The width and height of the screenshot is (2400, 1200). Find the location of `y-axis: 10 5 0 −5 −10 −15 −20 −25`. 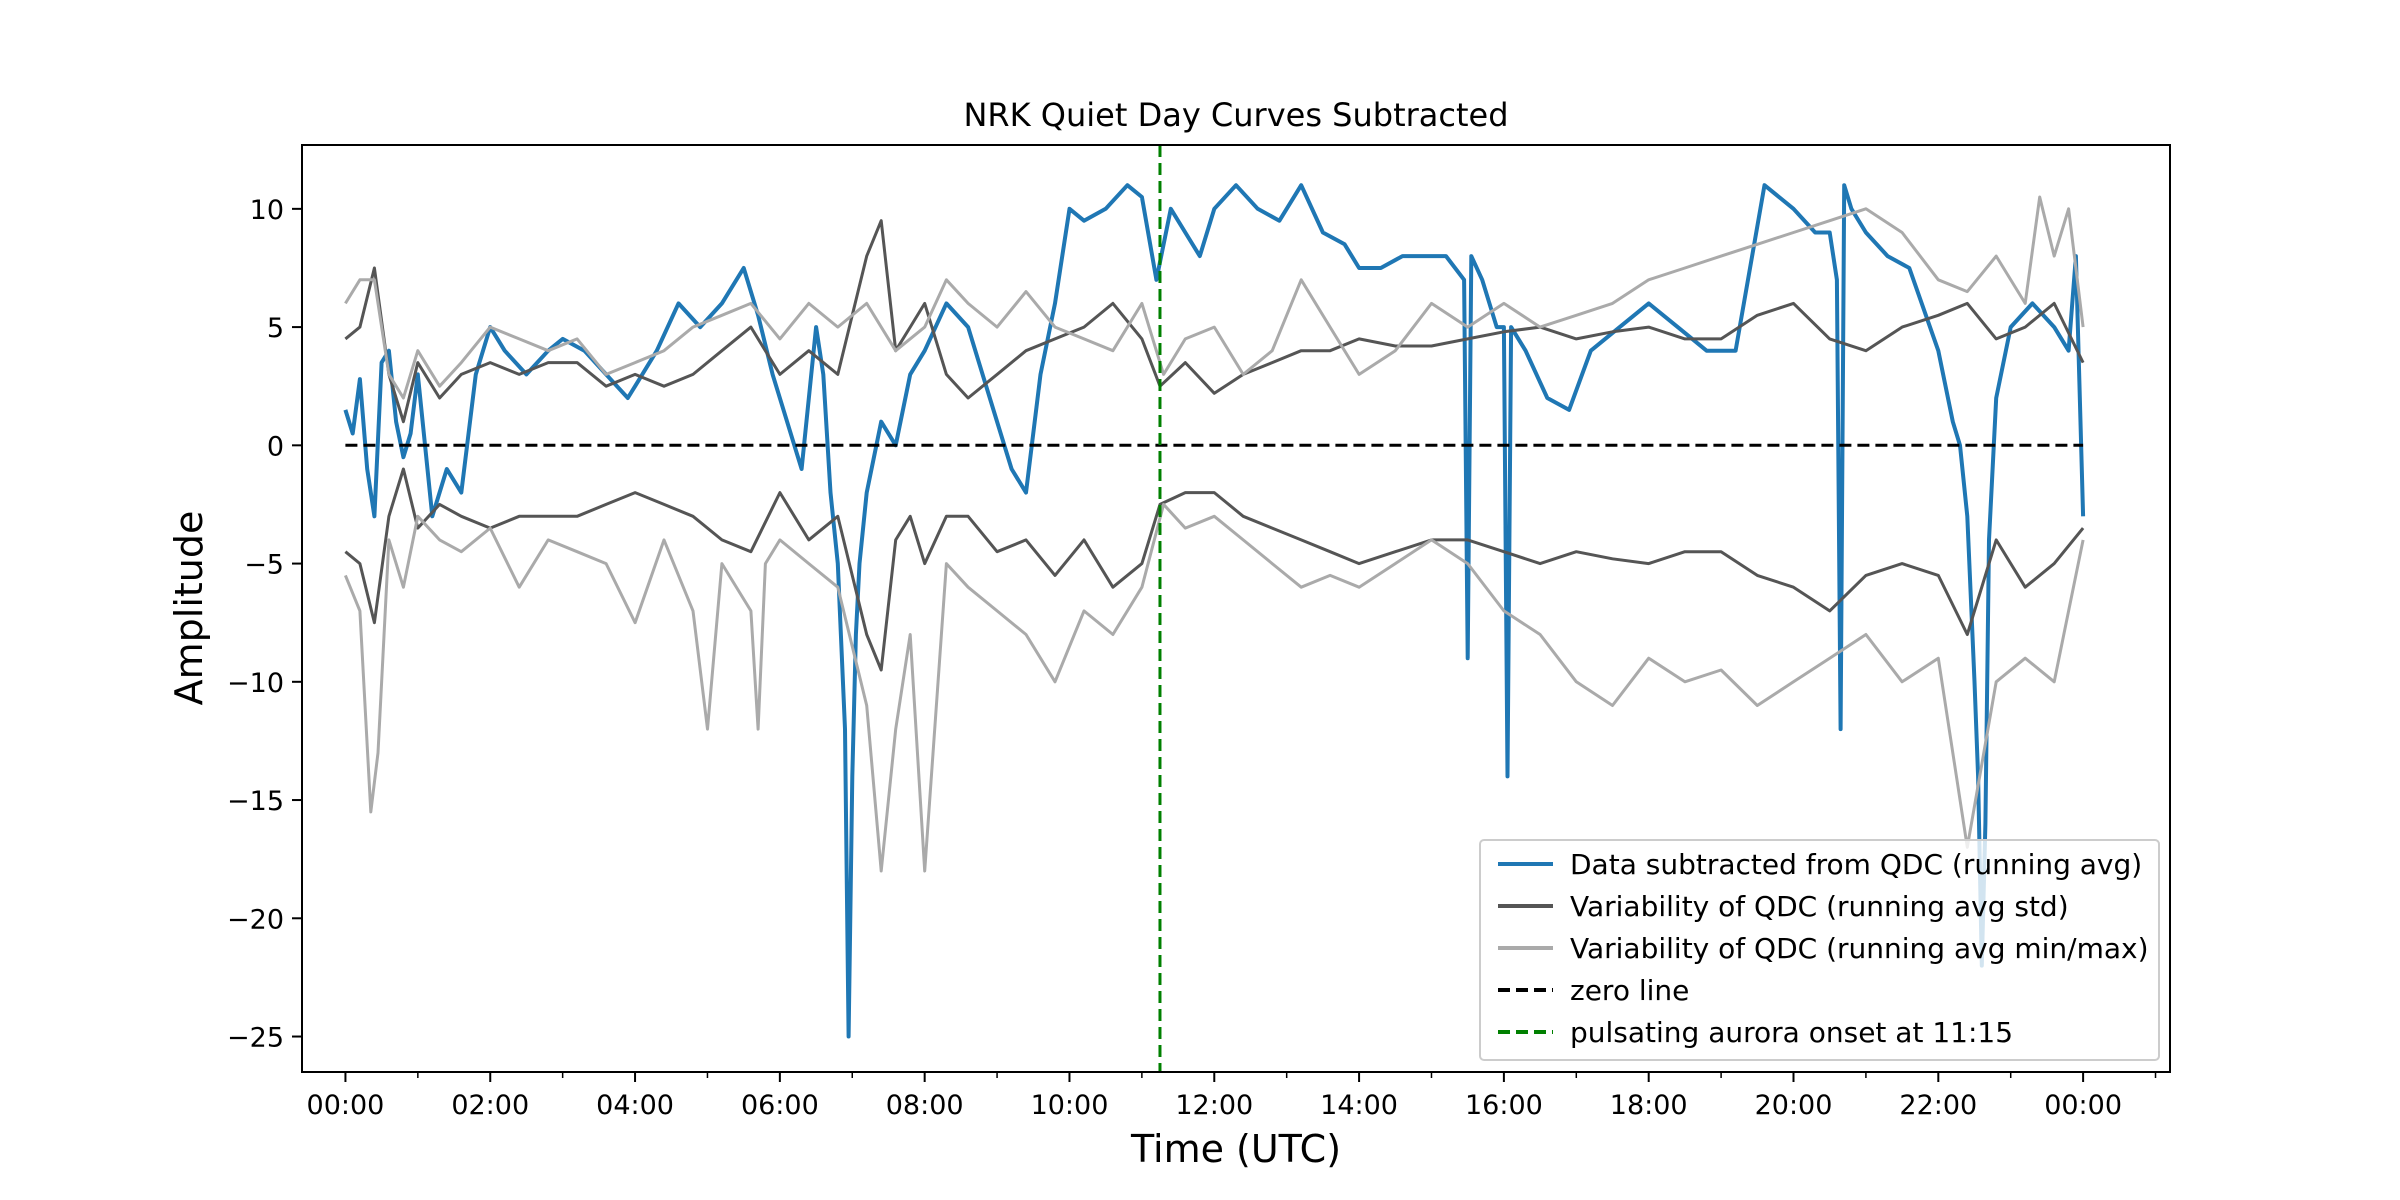

y-axis: 10 5 0 −5 −10 −15 −20 −25 is located at coordinates (264, 624).